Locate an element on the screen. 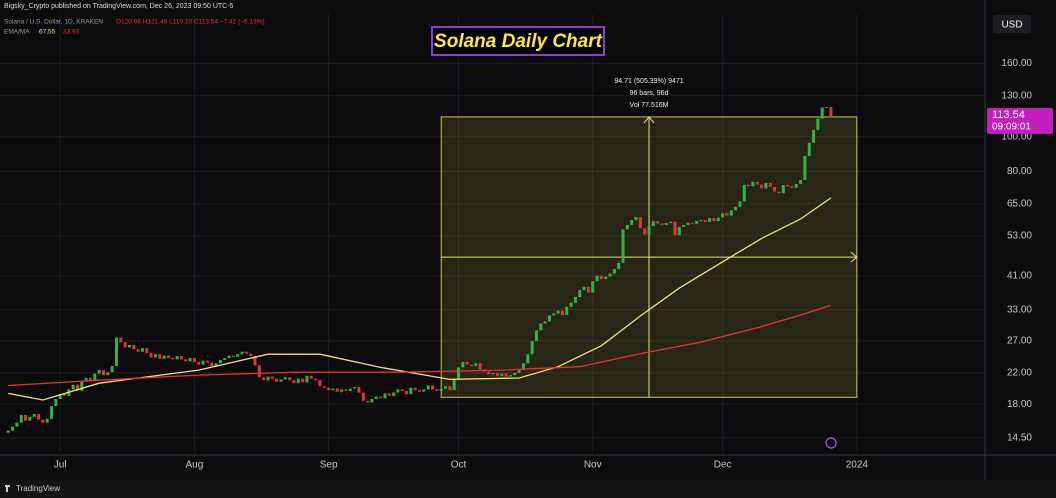  y-tick-label: 27.00 is located at coordinates (1019, 341).